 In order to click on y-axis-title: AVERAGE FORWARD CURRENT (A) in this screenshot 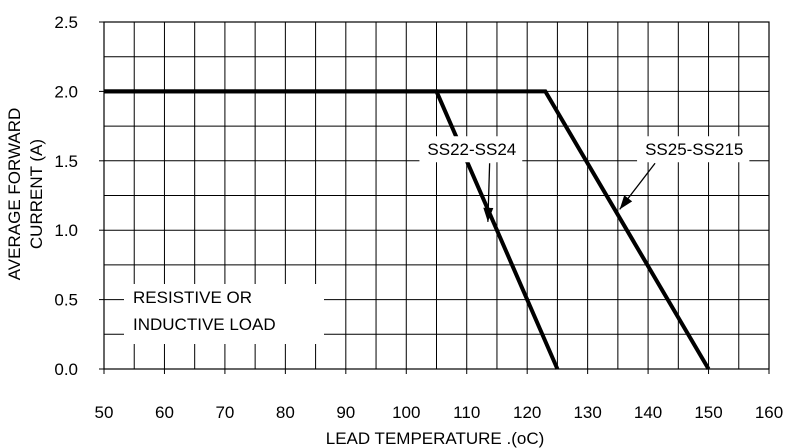, I will do `click(25, 194)`.